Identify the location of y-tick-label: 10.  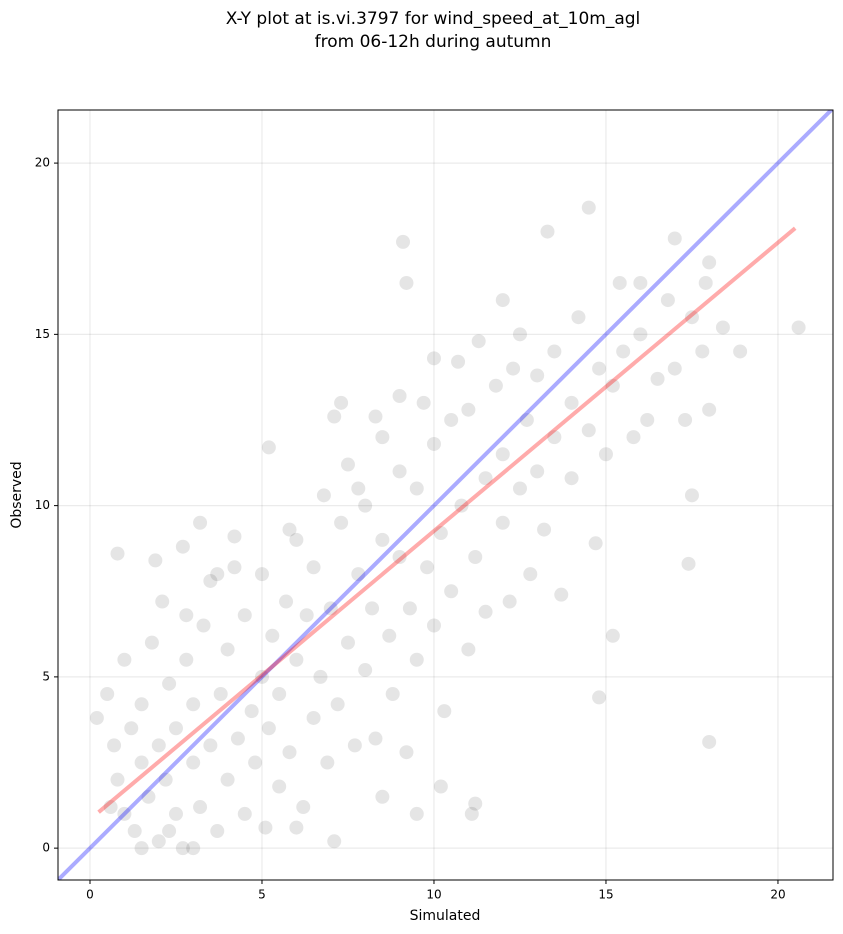
(42, 505).